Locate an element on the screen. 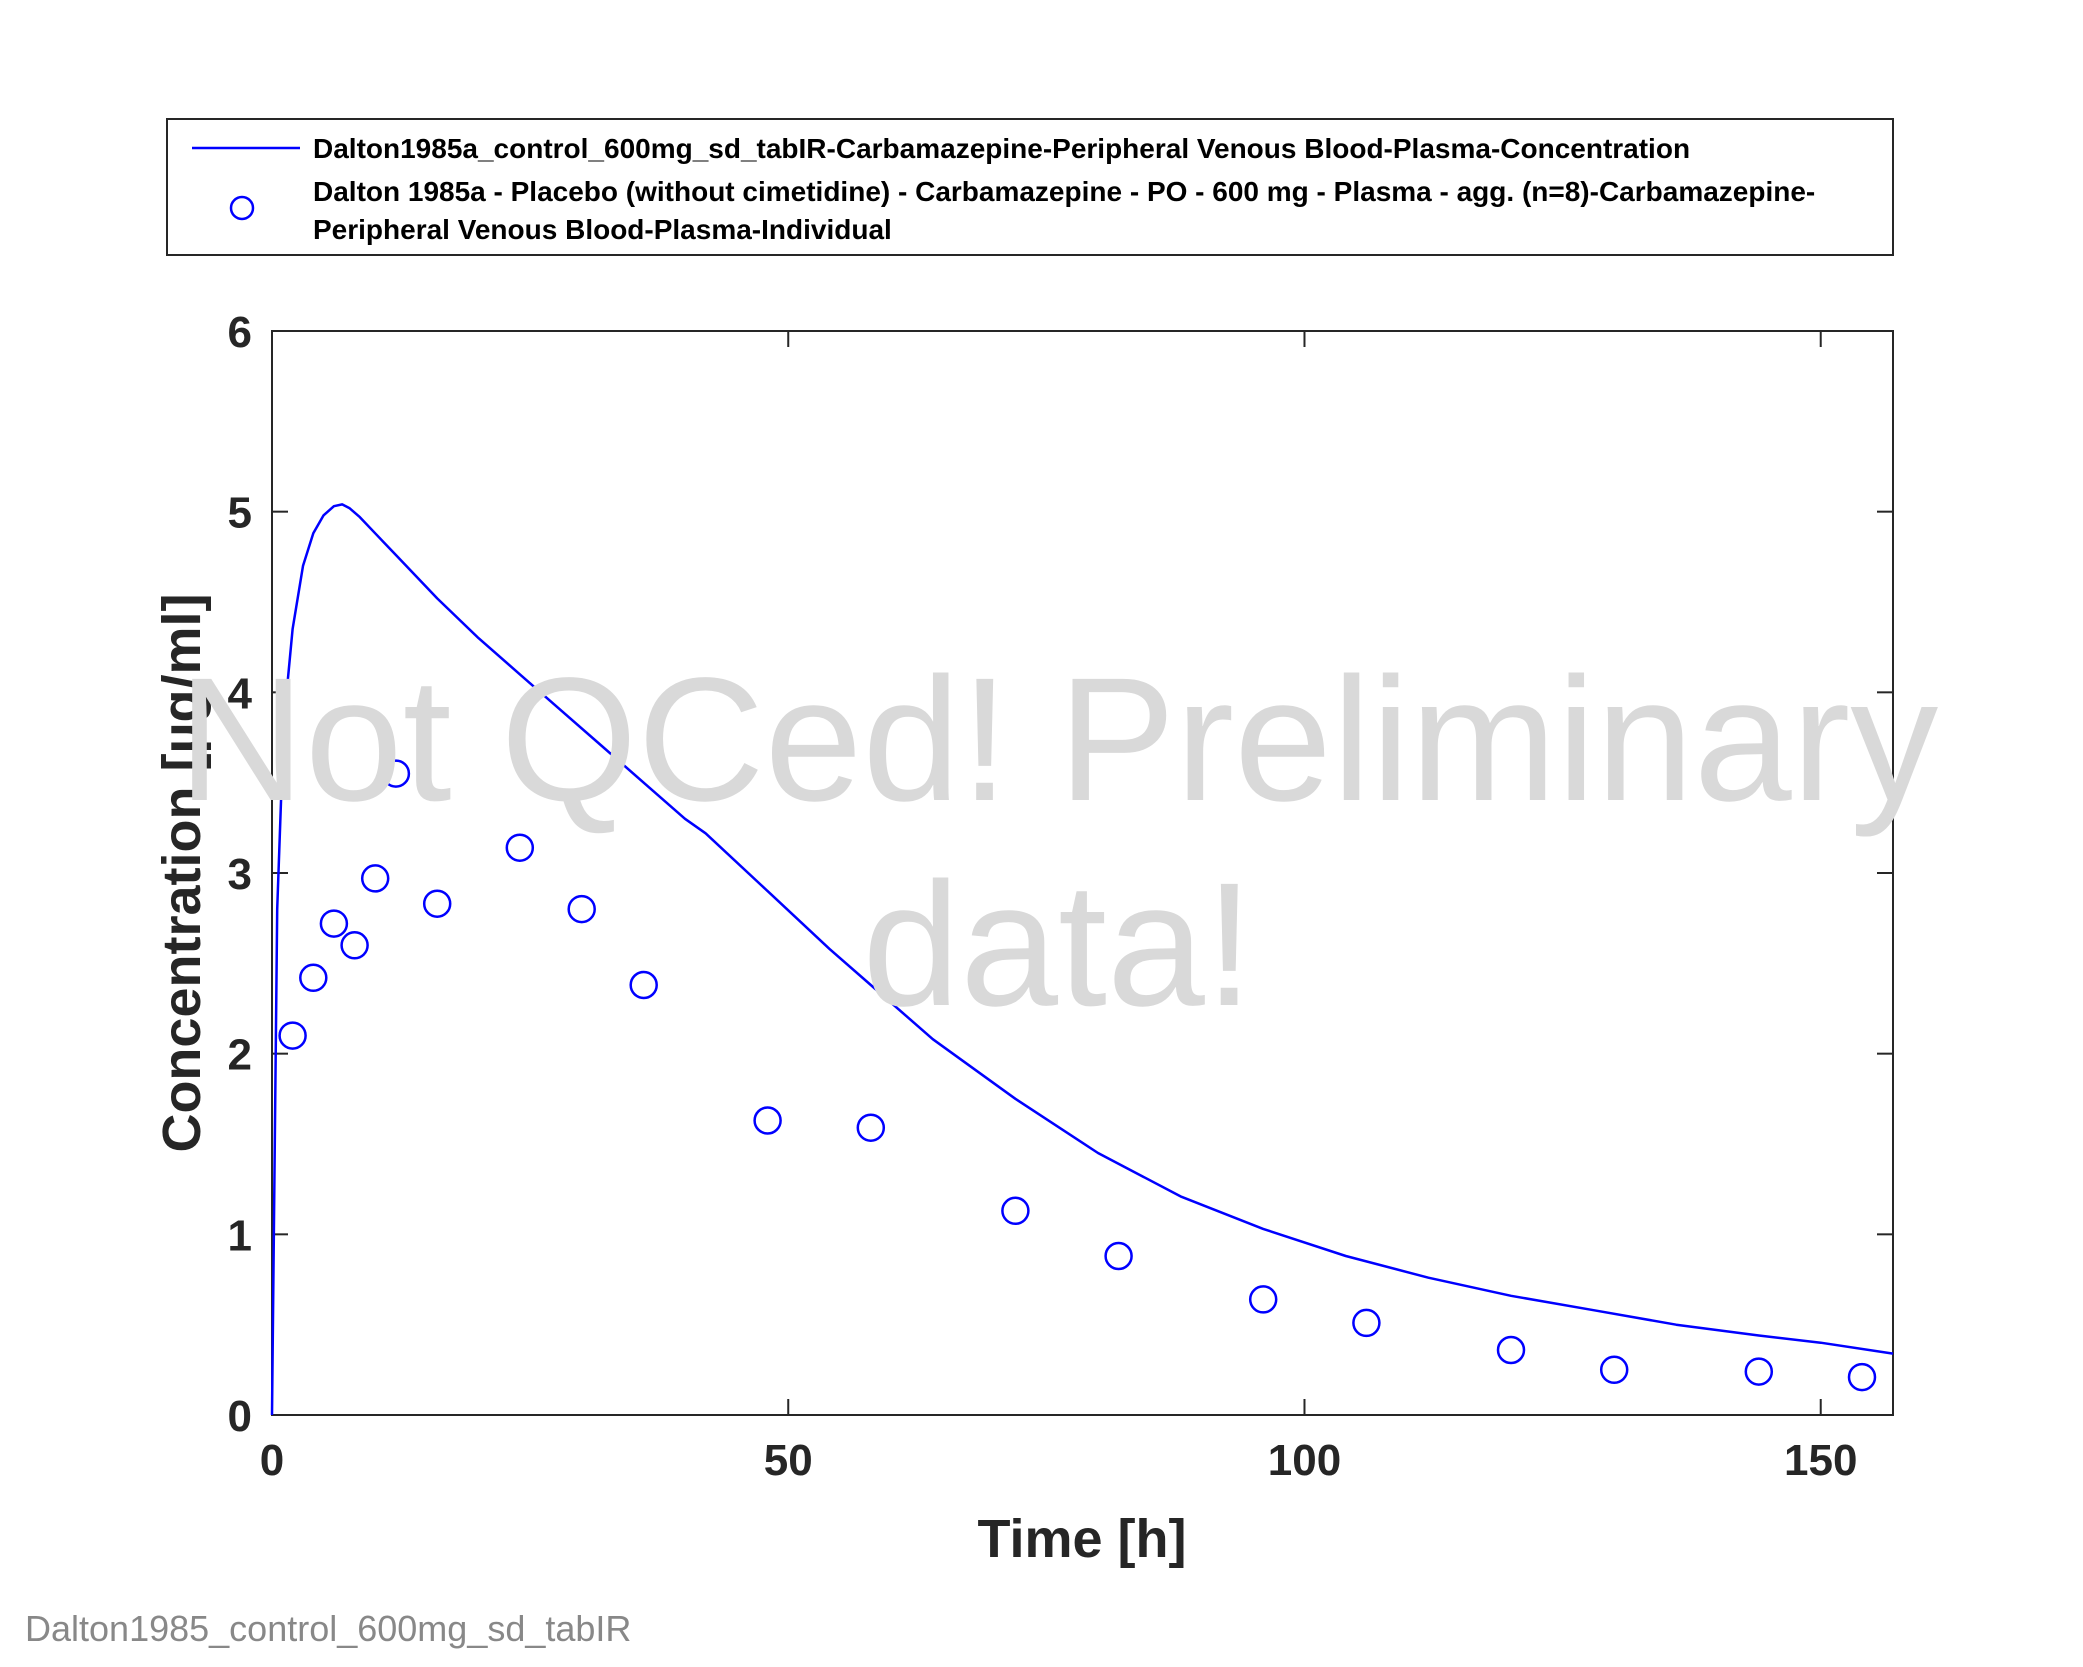  y-tick-label: 6 is located at coordinates (240, 332).